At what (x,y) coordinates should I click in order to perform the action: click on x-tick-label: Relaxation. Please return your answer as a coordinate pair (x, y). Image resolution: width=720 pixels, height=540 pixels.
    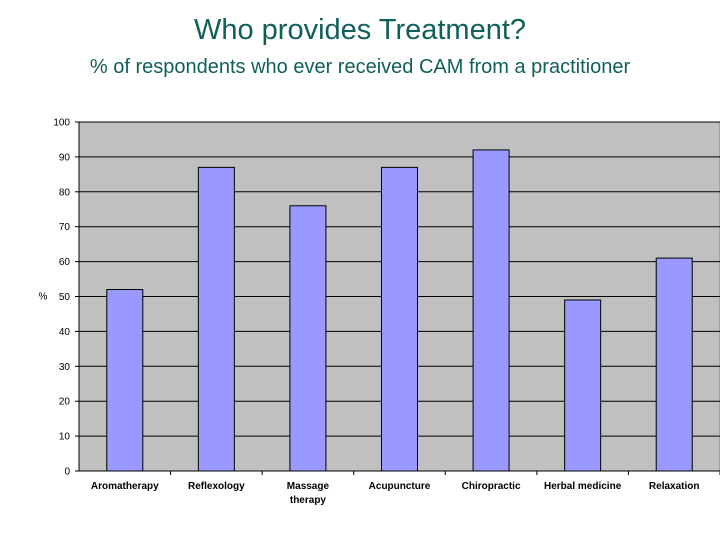
    Looking at the image, I should click on (674, 486).